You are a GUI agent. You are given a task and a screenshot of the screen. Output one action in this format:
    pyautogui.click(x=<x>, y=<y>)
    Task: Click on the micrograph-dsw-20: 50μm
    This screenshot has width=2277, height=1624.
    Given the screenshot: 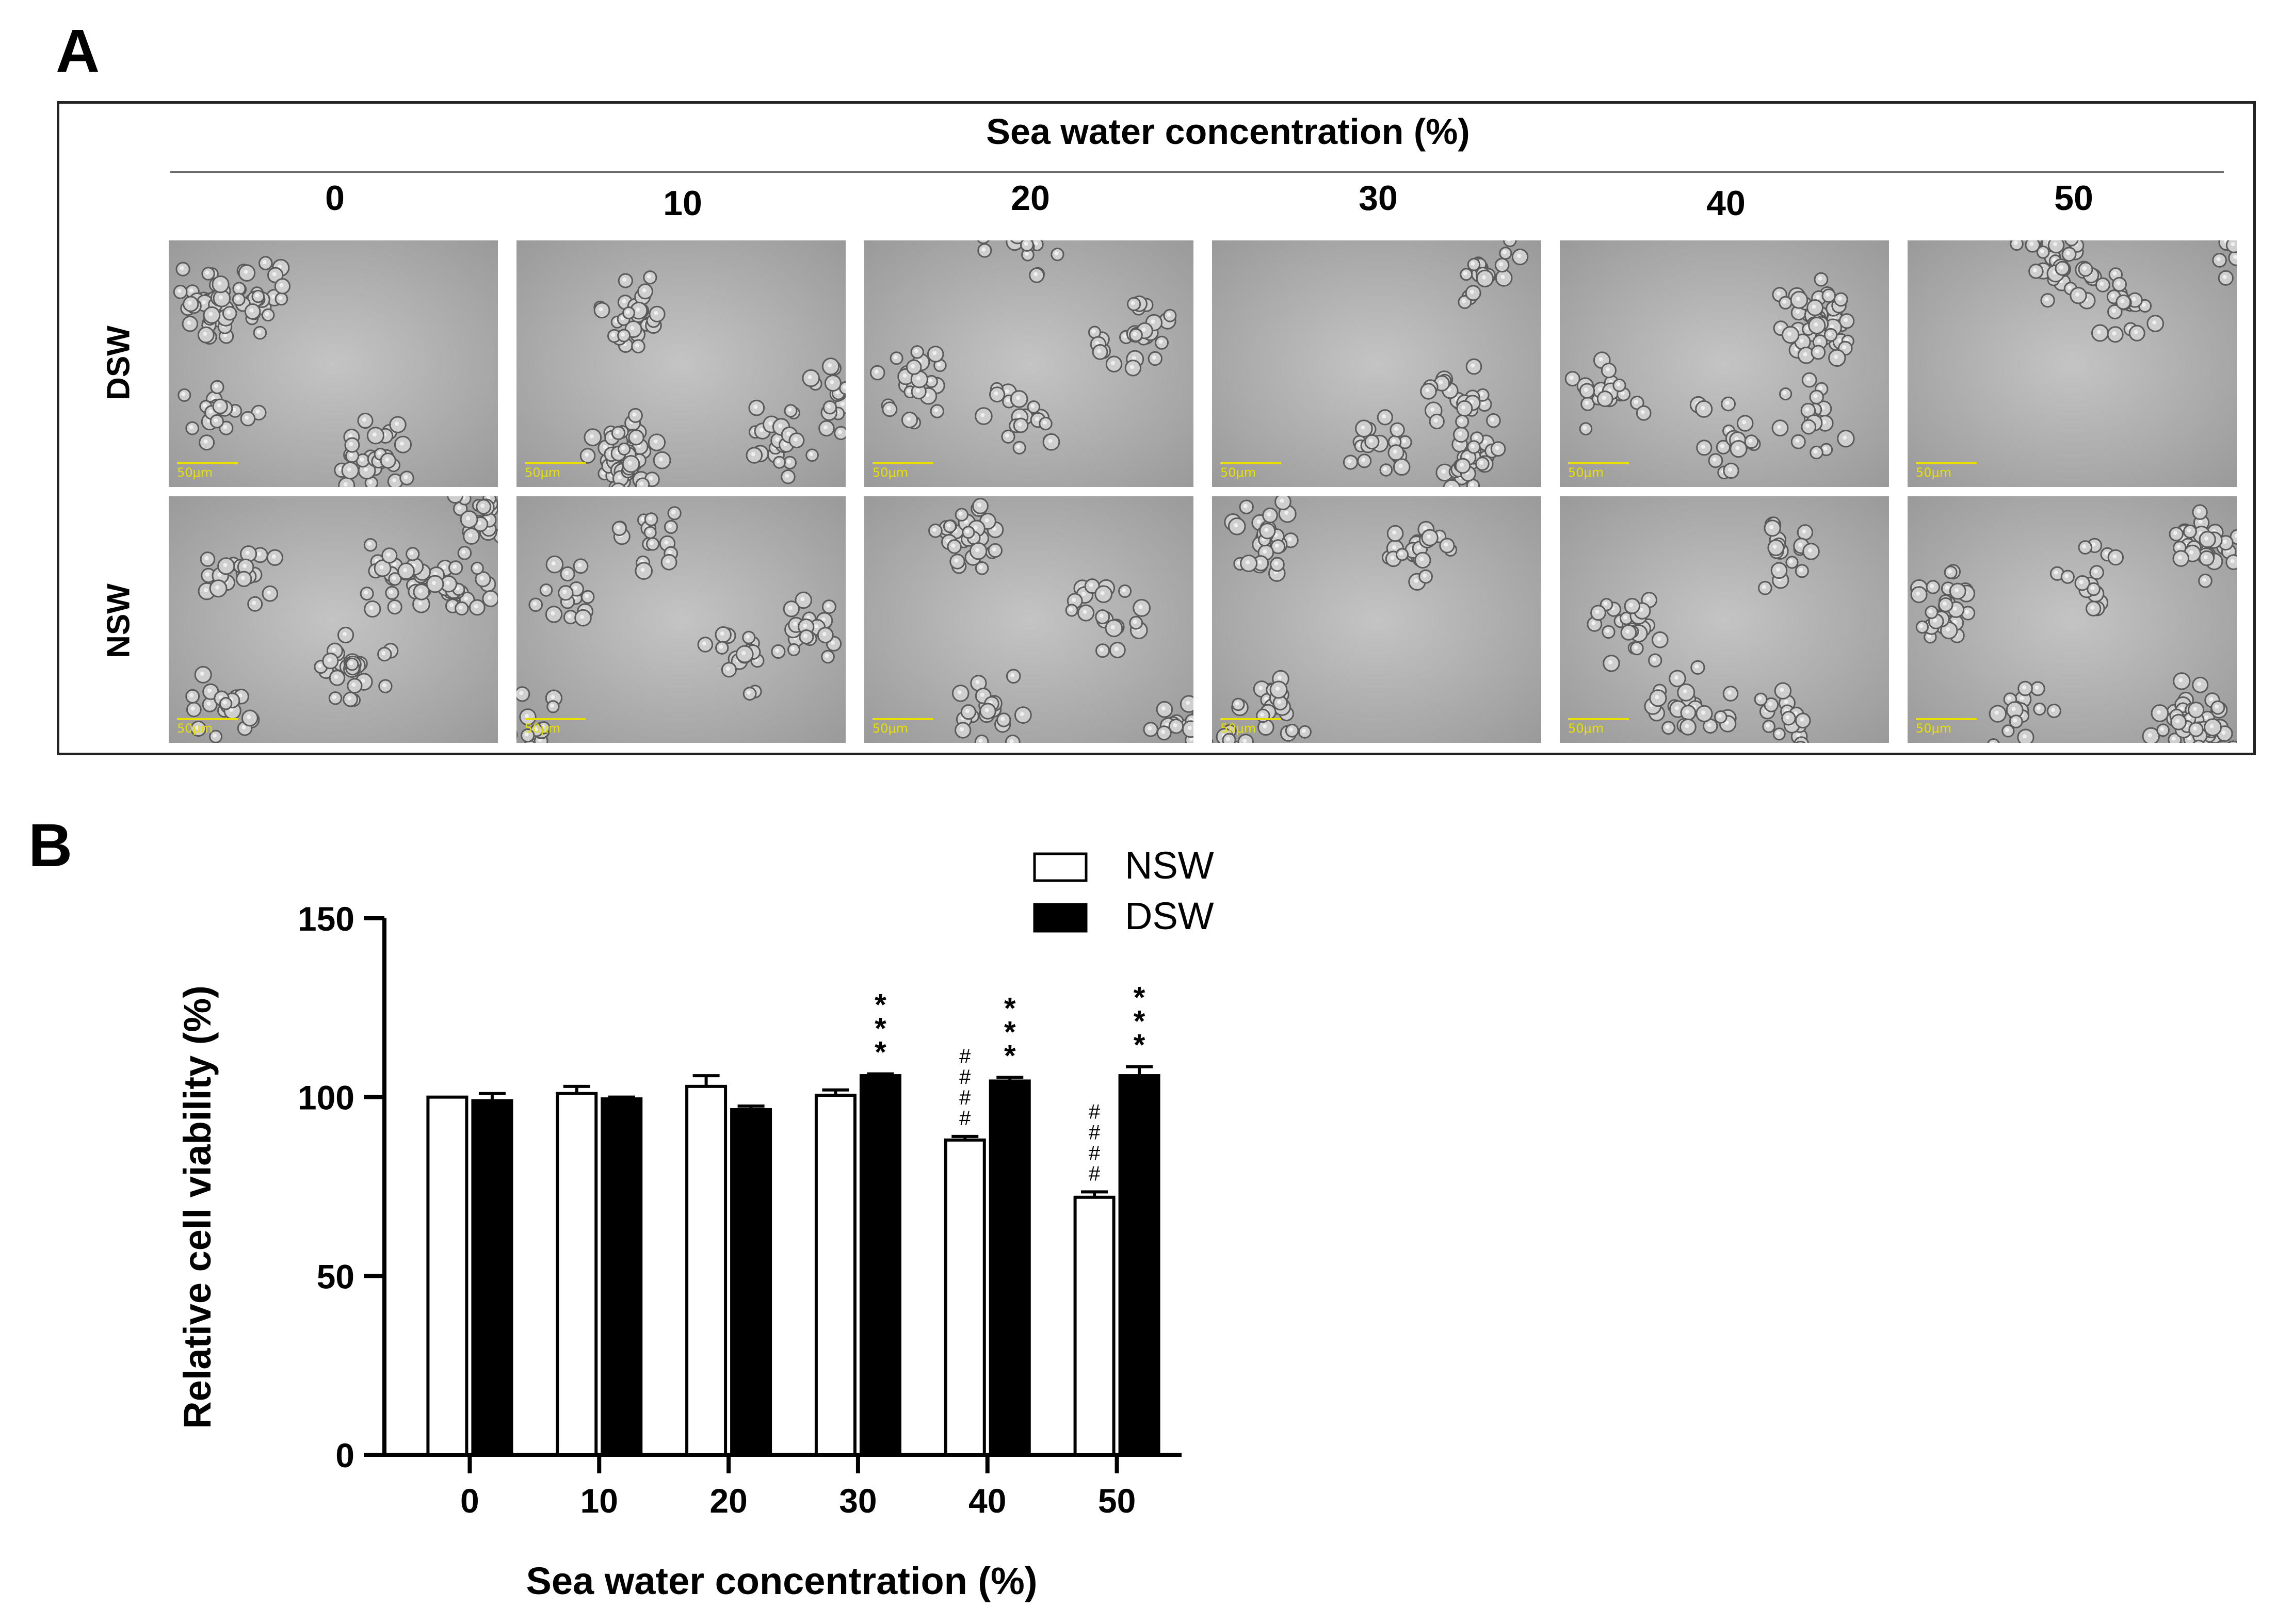 What is the action you would take?
    pyautogui.click(x=1028, y=364)
    